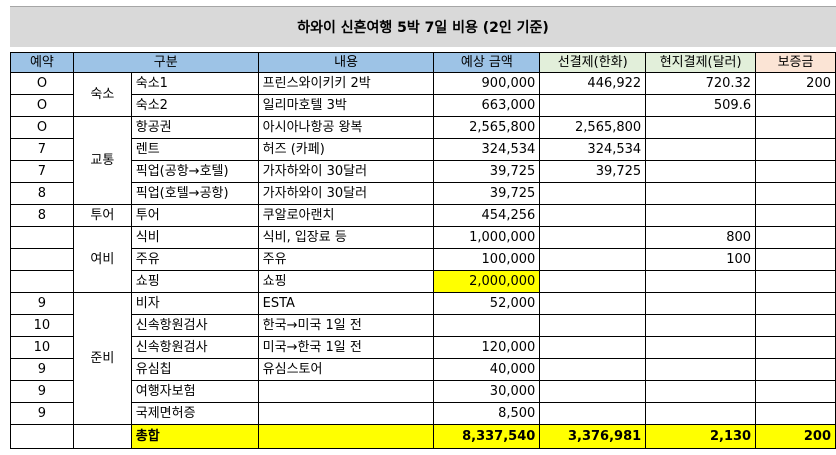 The height and width of the screenshot is (455, 836). Describe the element at coordinates (42, 149) in the screenshot. I see `cell-reservation: 7` at that location.